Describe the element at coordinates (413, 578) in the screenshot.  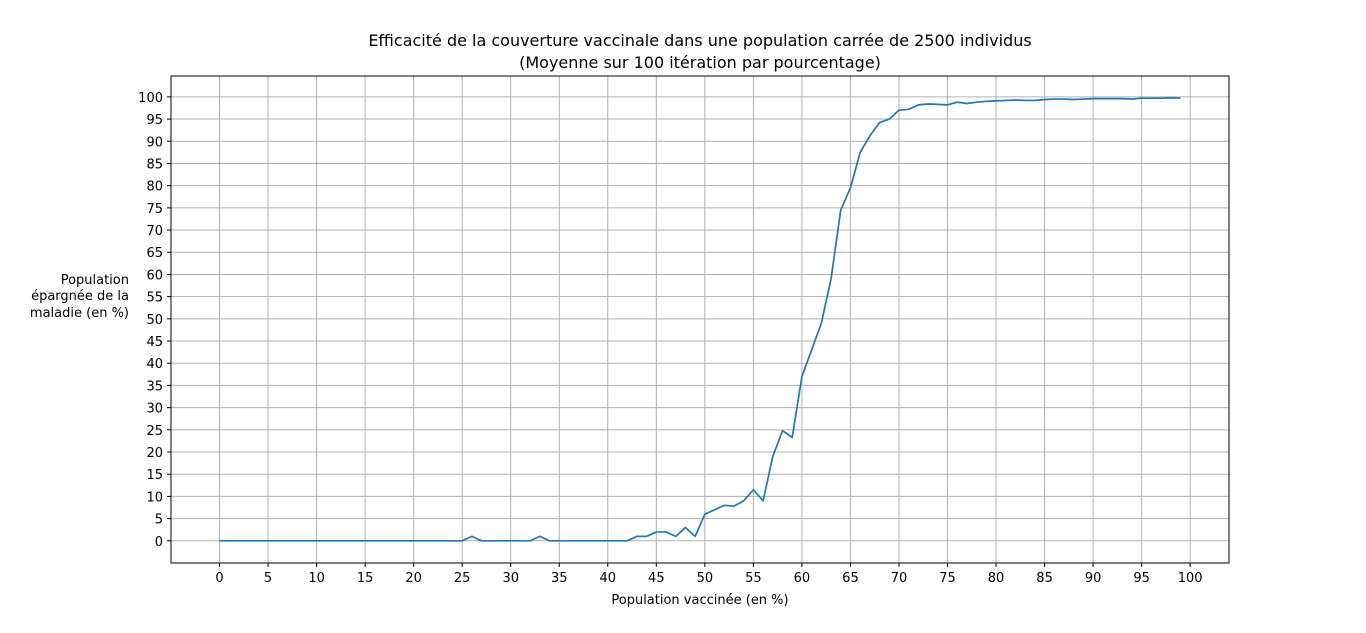
I see `x-tick-label: 20` at that location.